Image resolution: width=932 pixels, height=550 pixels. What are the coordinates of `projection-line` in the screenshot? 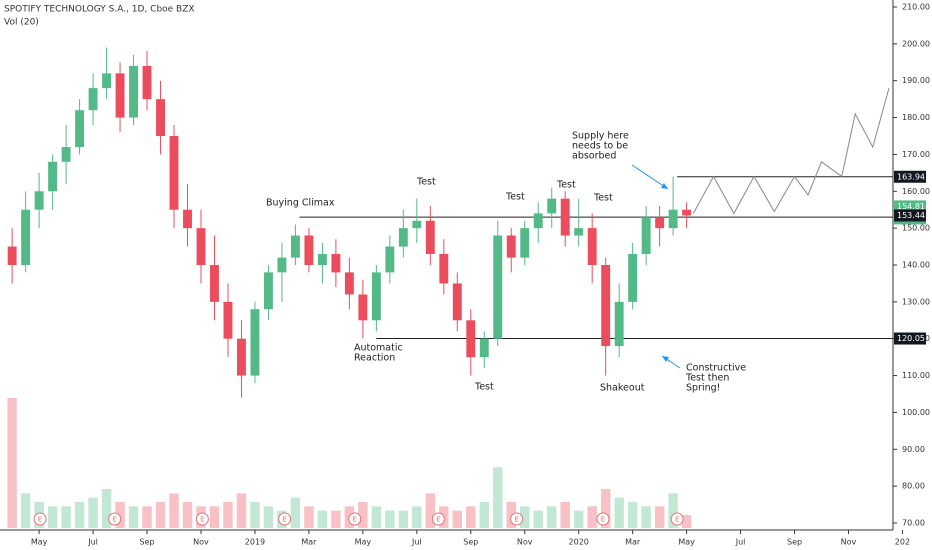 It's located at (791, 151).